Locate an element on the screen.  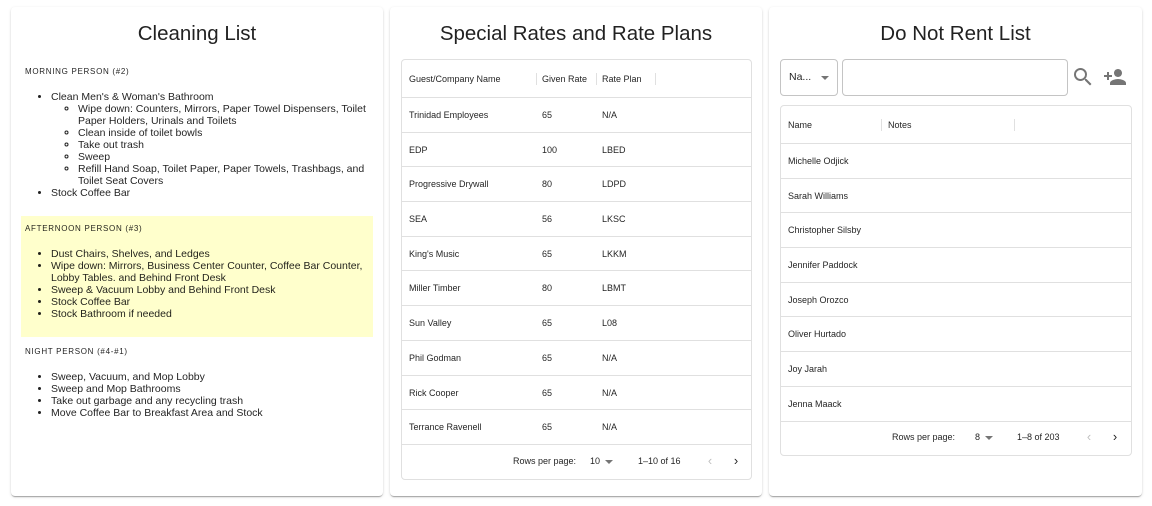
table-row: Progressive Drywall 80 LDPD is located at coordinates (576, 185).